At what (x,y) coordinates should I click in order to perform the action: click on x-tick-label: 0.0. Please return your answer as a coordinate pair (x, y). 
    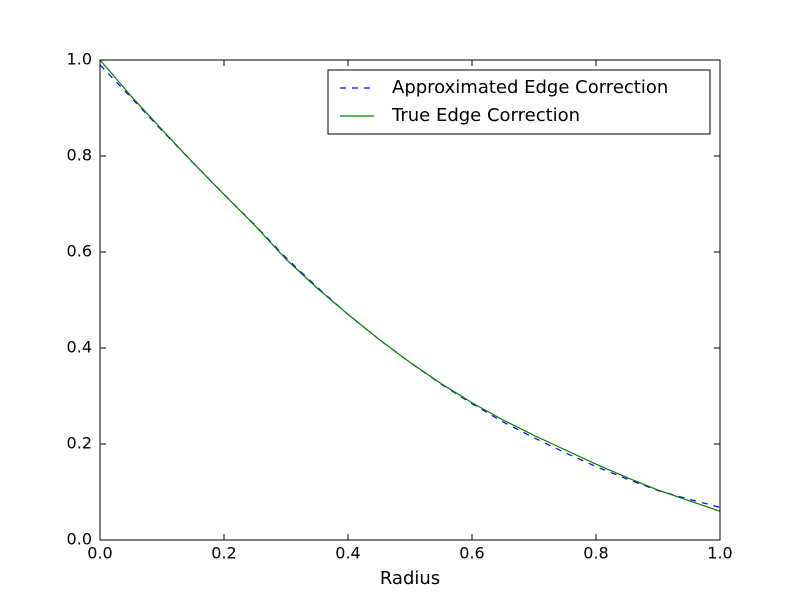
    Looking at the image, I should click on (99, 553).